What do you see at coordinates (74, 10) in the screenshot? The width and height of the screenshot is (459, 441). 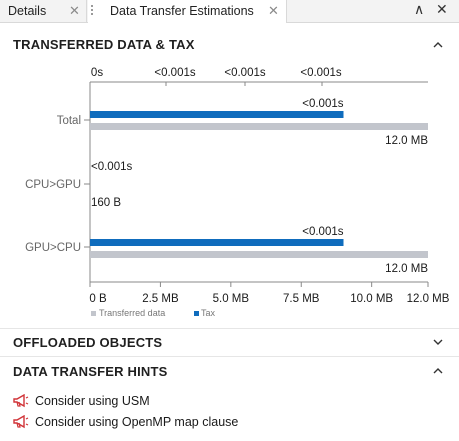 I see `tab-details-close-icon: ✕` at bounding box center [74, 10].